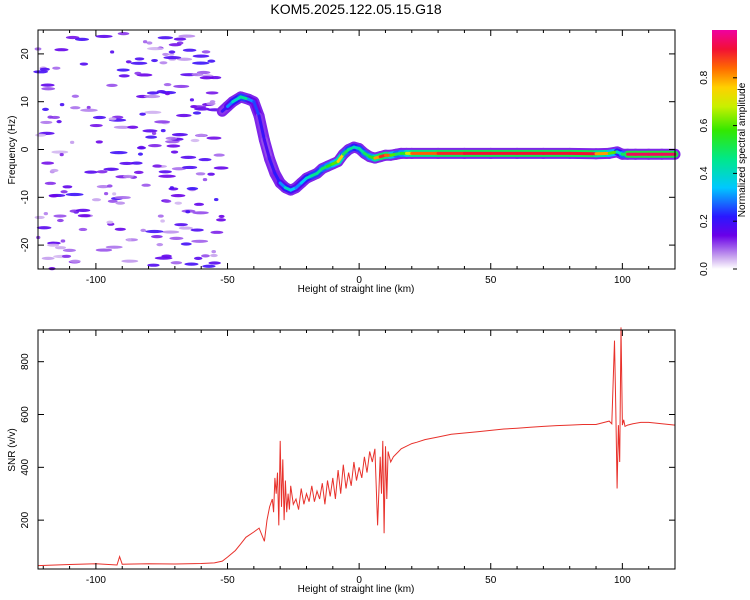 The width and height of the screenshot is (750, 600). What do you see at coordinates (704, 269) in the screenshot?
I see `colorbar-tick-label: 0.0` at bounding box center [704, 269].